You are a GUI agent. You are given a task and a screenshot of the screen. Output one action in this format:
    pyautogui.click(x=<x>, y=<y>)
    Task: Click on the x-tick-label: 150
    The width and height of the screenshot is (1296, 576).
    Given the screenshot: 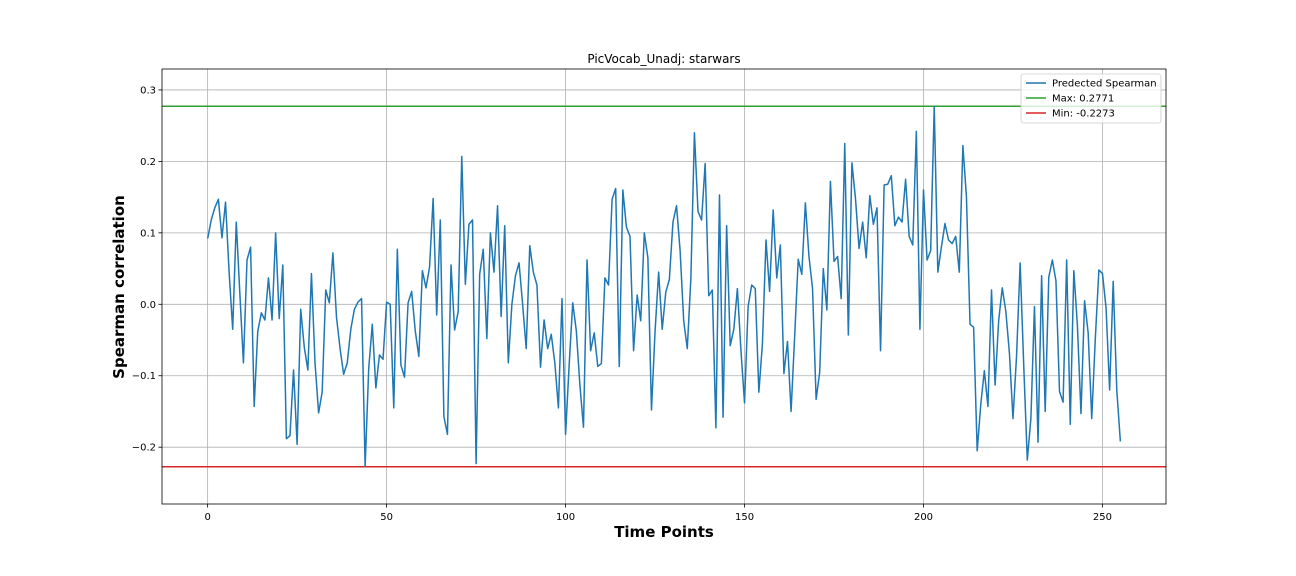 What is the action you would take?
    pyautogui.click(x=744, y=517)
    